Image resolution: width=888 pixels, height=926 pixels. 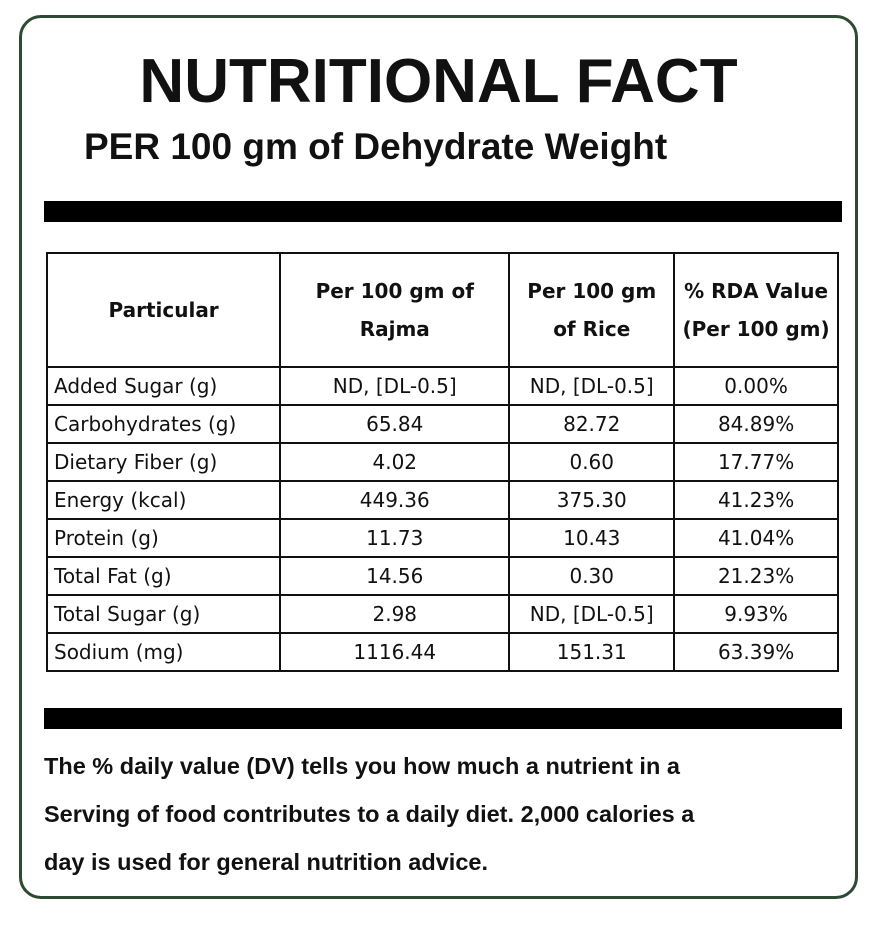 I want to click on rda-value: 63.39%, so click(x=756, y=652).